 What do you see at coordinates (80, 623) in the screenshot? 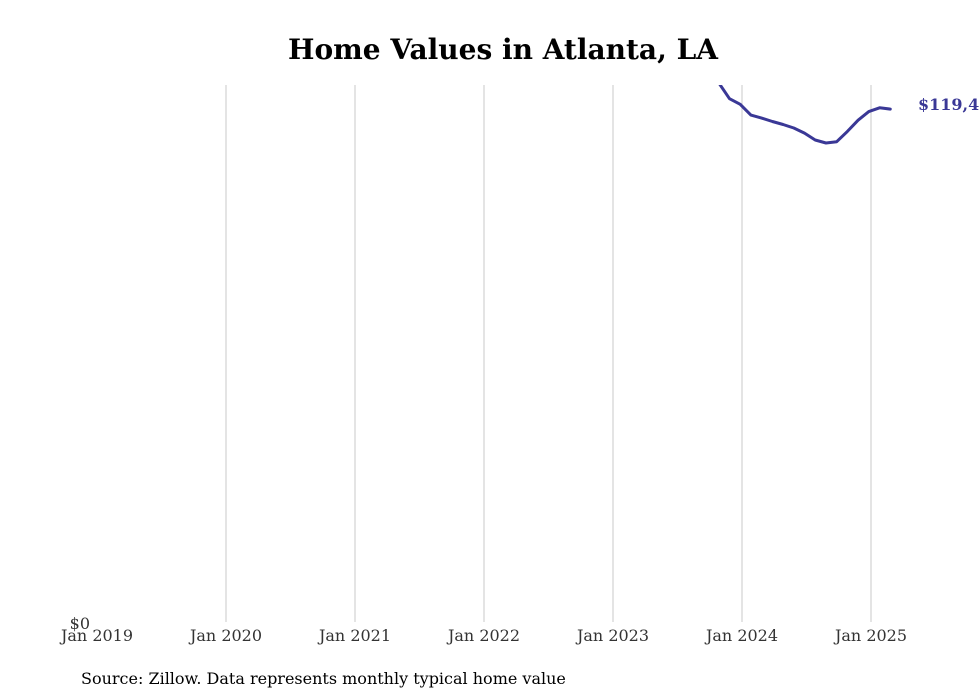
I see `y-tick-label: $0` at bounding box center [80, 623].